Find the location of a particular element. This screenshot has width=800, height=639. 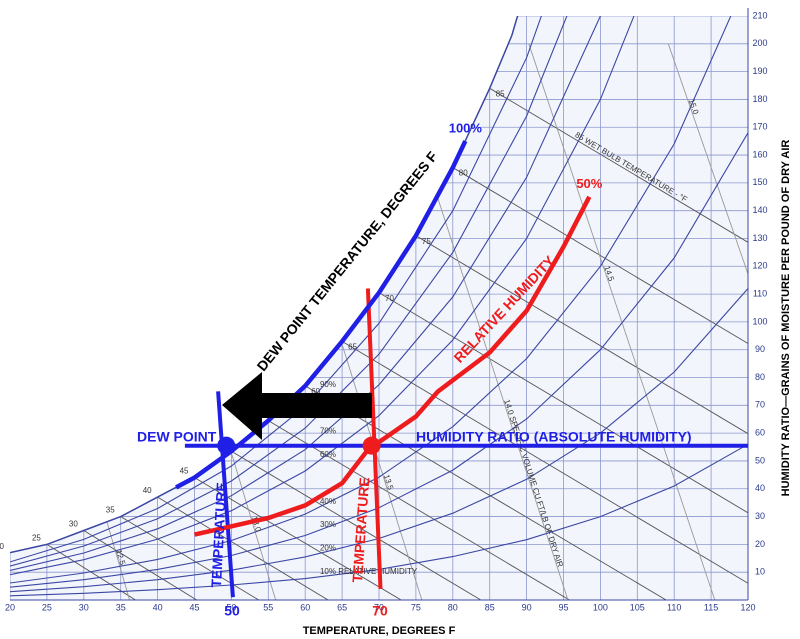

curve-label: 40 is located at coordinates (147, 490).